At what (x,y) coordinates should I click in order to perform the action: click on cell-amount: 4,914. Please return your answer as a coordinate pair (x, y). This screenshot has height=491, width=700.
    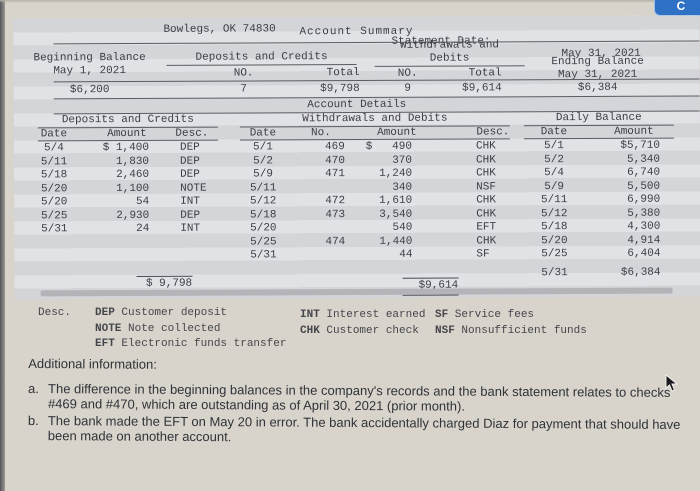
    Looking at the image, I should click on (644, 240).